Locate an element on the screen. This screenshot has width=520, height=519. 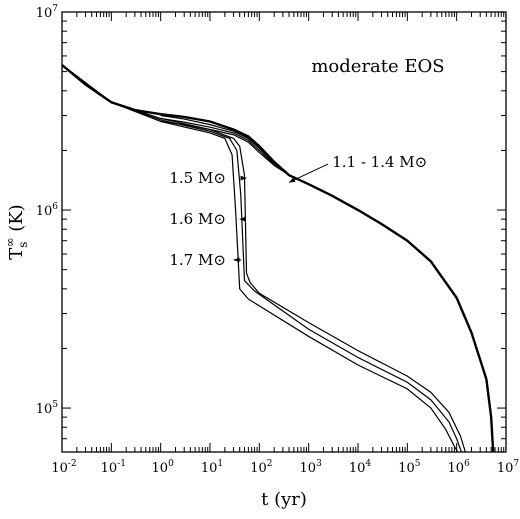
x-tick-label: 10⁻¹ is located at coordinates (113, 467).